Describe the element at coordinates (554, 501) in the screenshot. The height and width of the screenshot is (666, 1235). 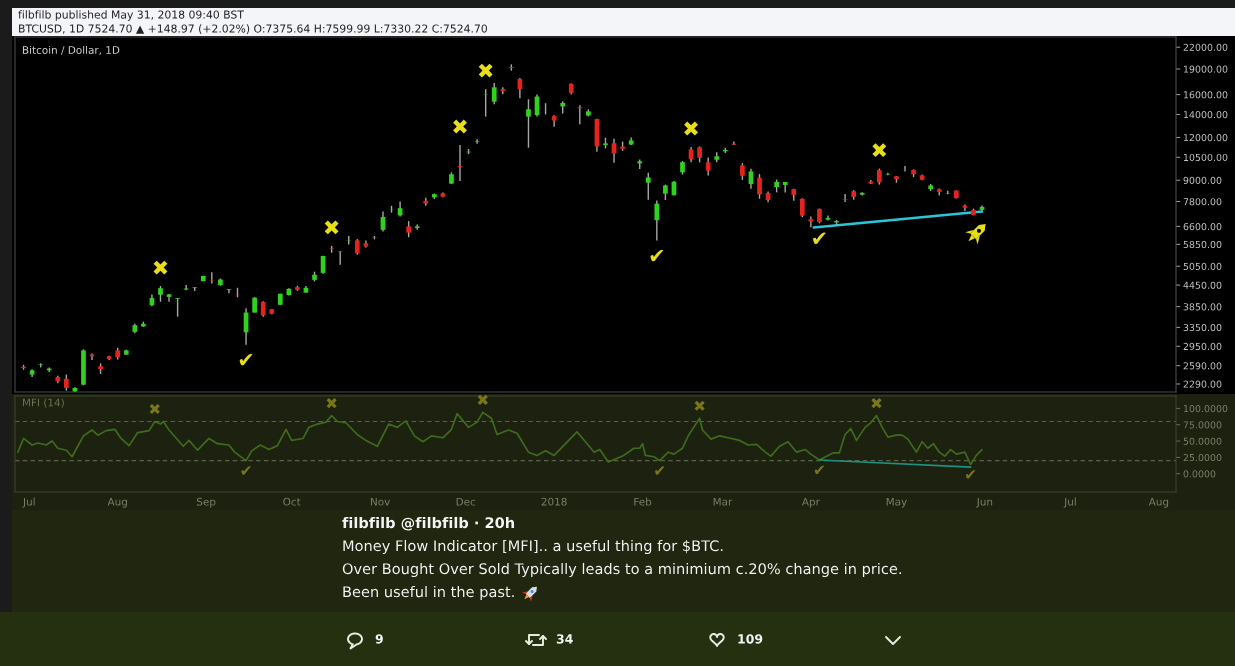
I see `x-tick-label: 2018` at that location.